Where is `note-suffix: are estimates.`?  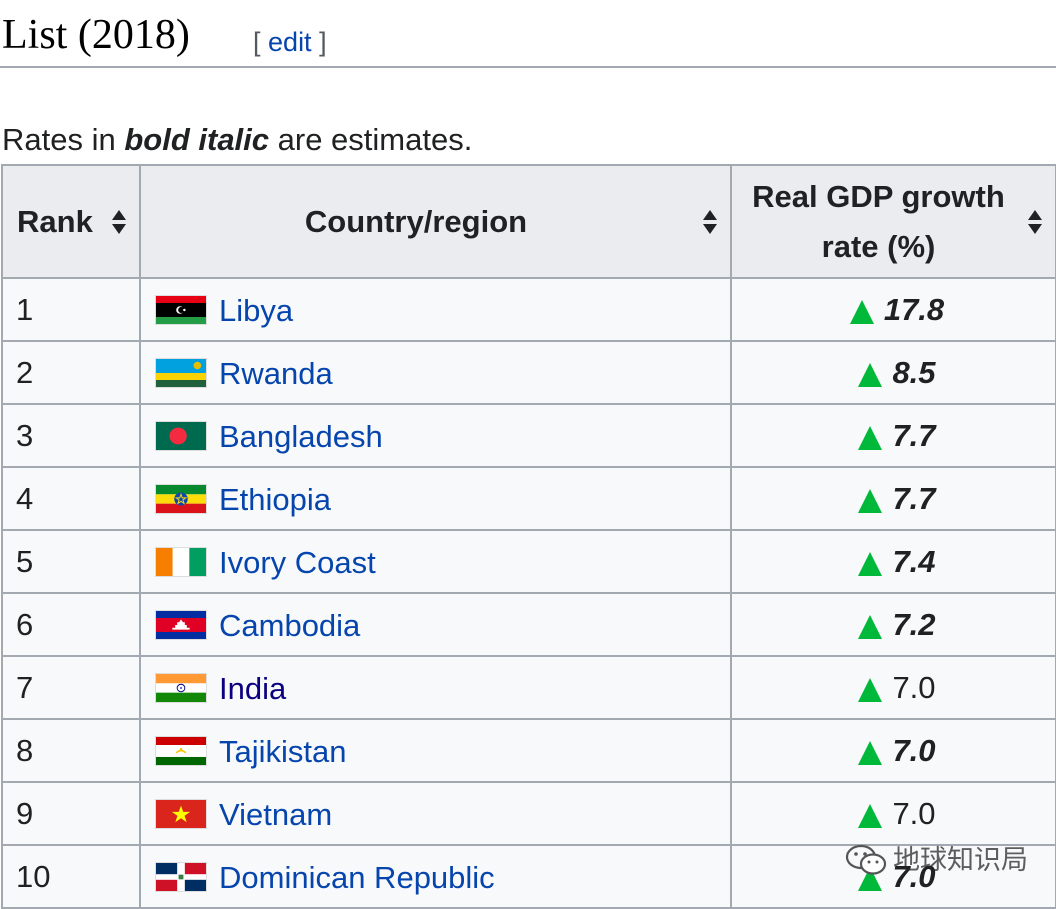
note-suffix: are estimates. is located at coordinates (371, 139).